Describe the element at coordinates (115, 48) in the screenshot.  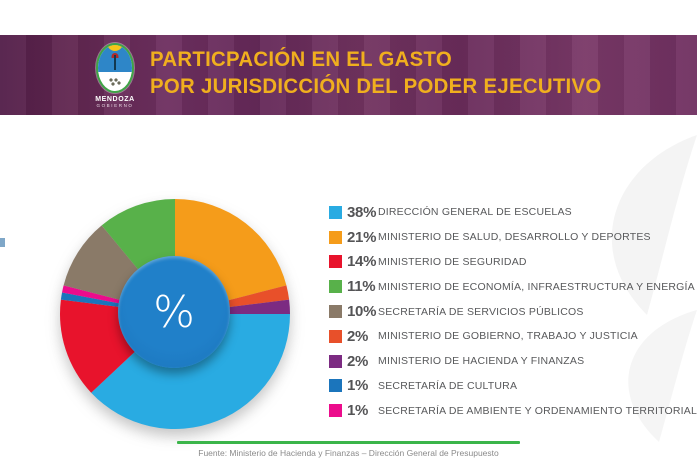
I see `sun-icon` at that location.